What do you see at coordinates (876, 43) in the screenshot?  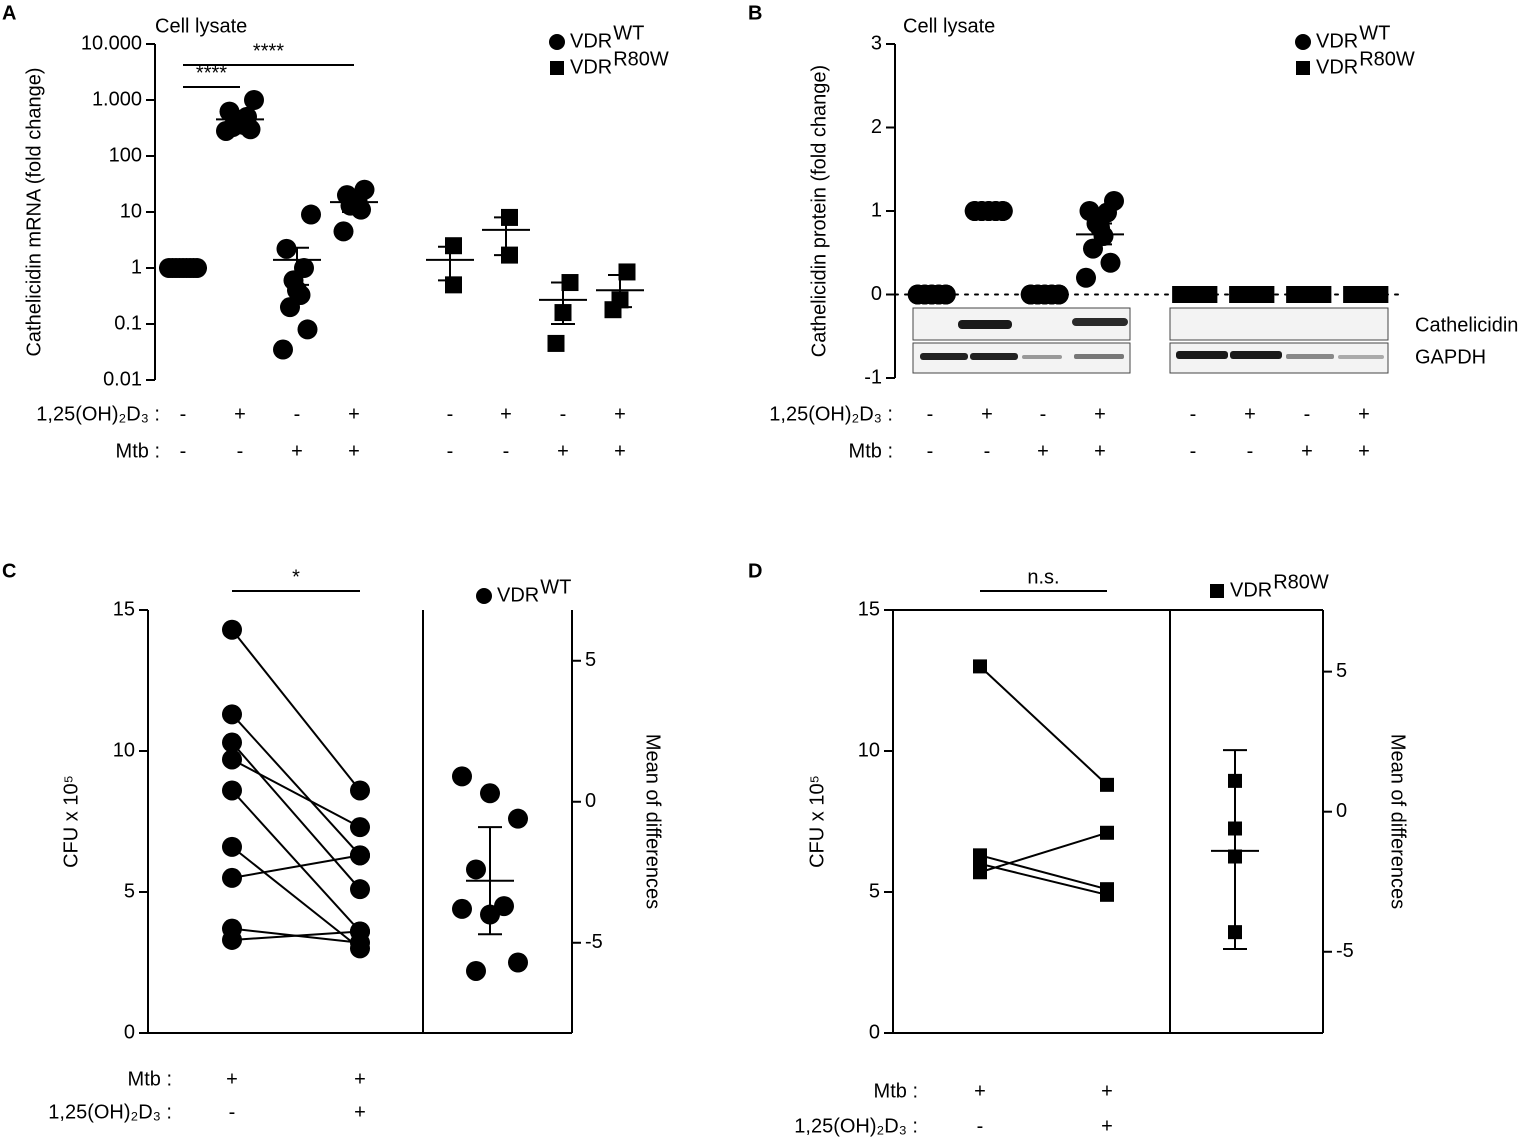 I see `y-tick-label: 3` at bounding box center [876, 43].